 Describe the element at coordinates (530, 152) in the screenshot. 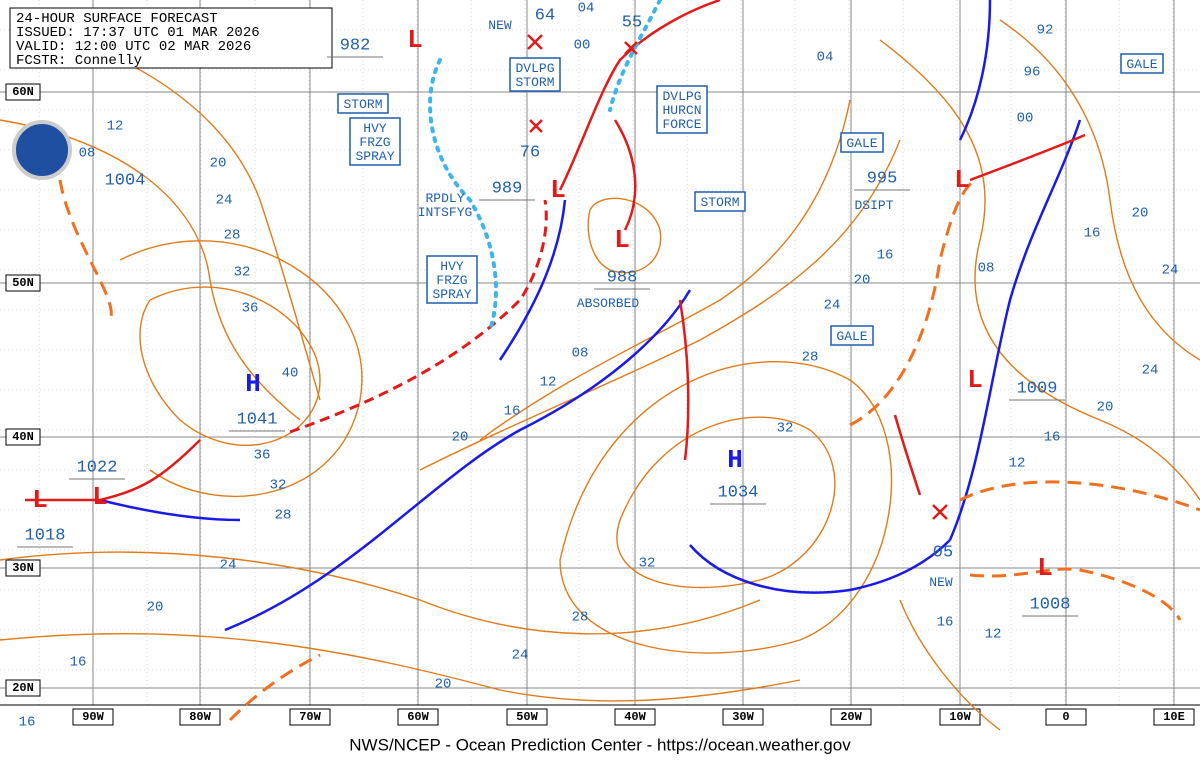

I see `pressure-value: 76` at that location.